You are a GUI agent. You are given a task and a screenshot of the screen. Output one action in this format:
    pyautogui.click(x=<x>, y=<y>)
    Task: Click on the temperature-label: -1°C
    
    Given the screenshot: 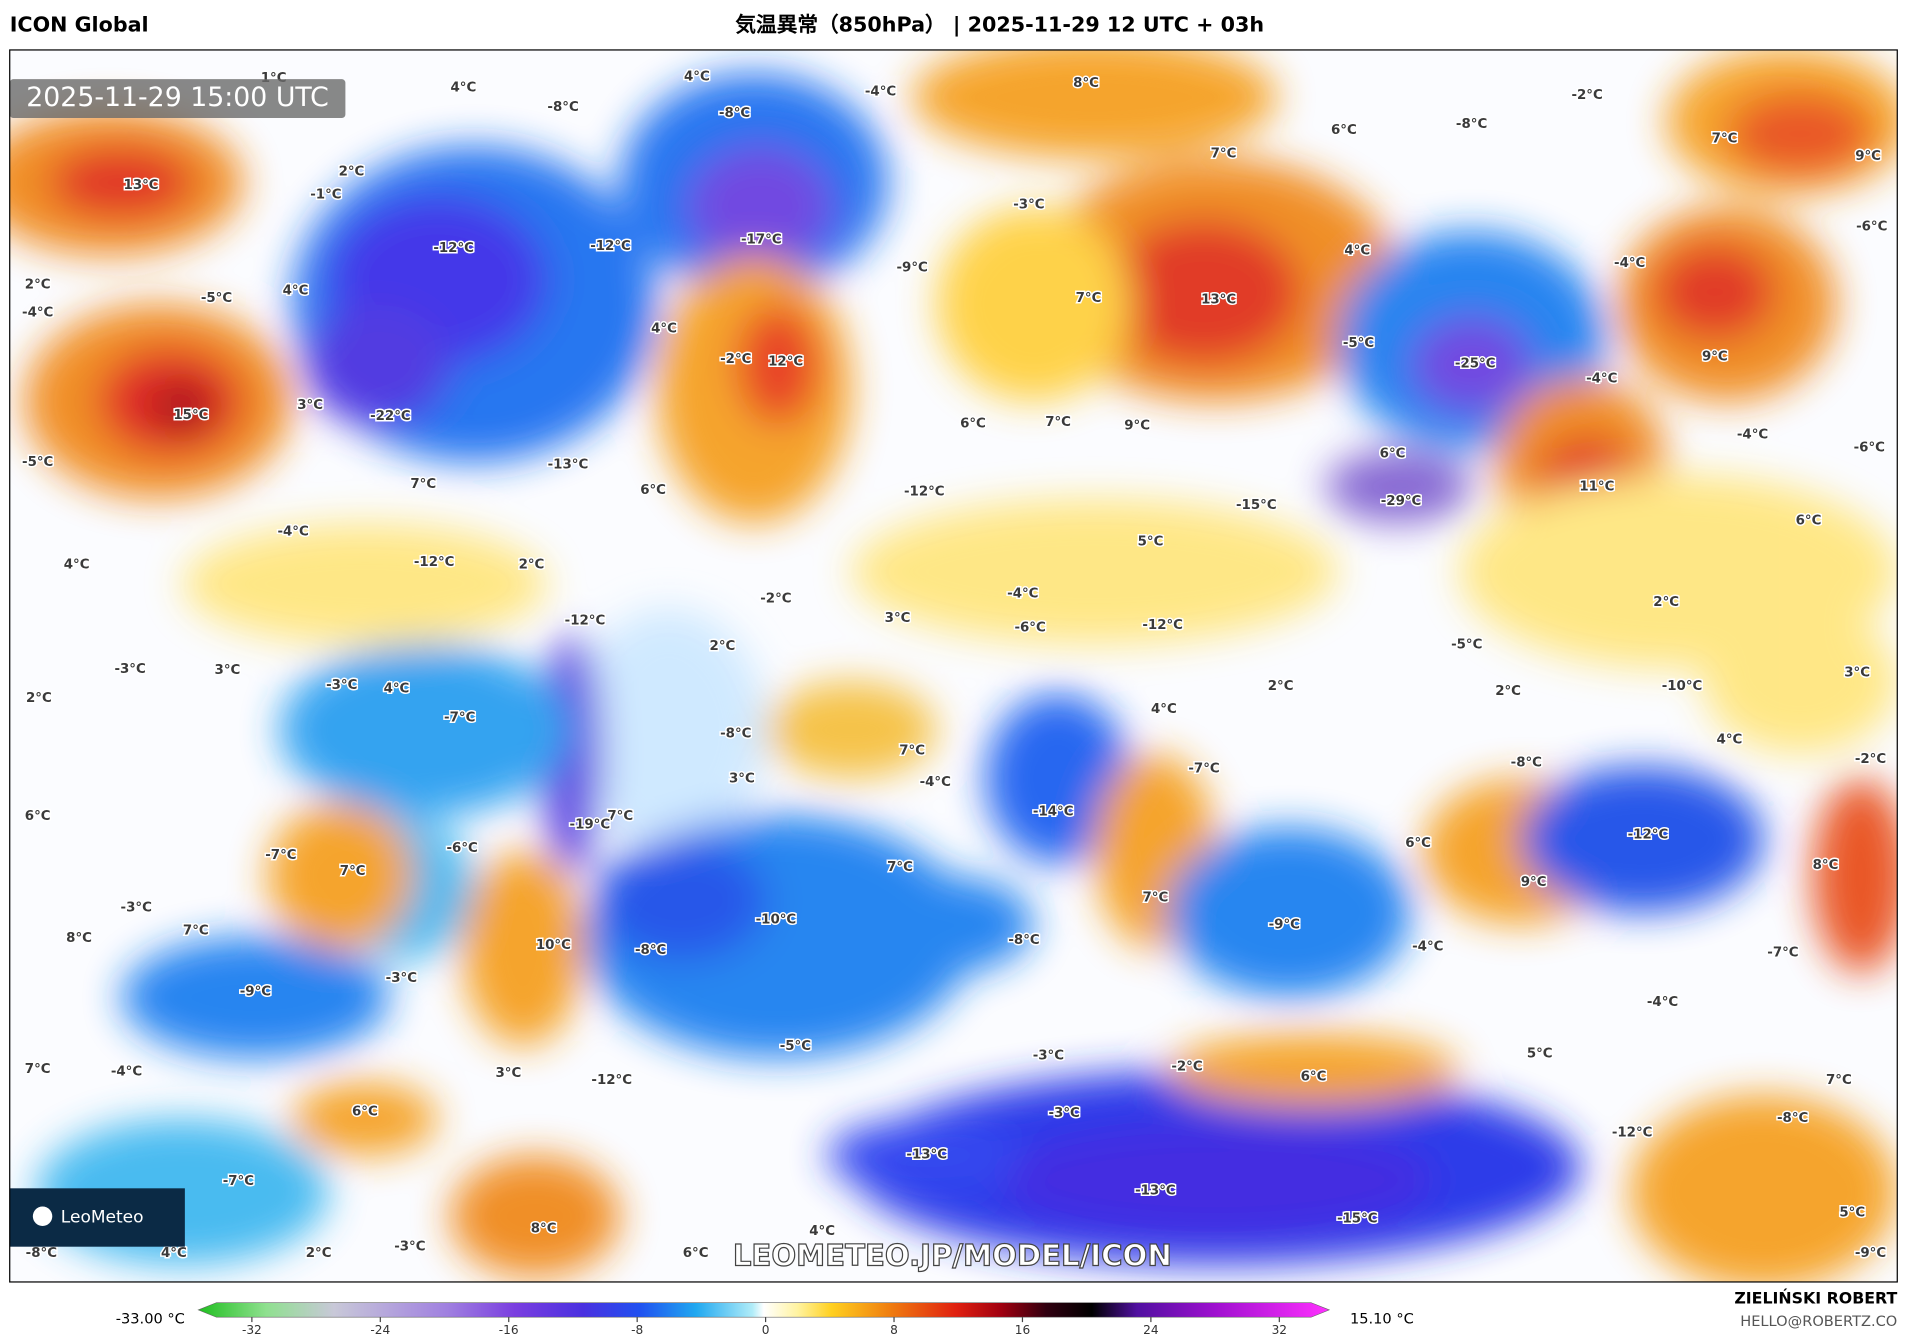 What is the action you would take?
    pyautogui.click(x=325, y=195)
    